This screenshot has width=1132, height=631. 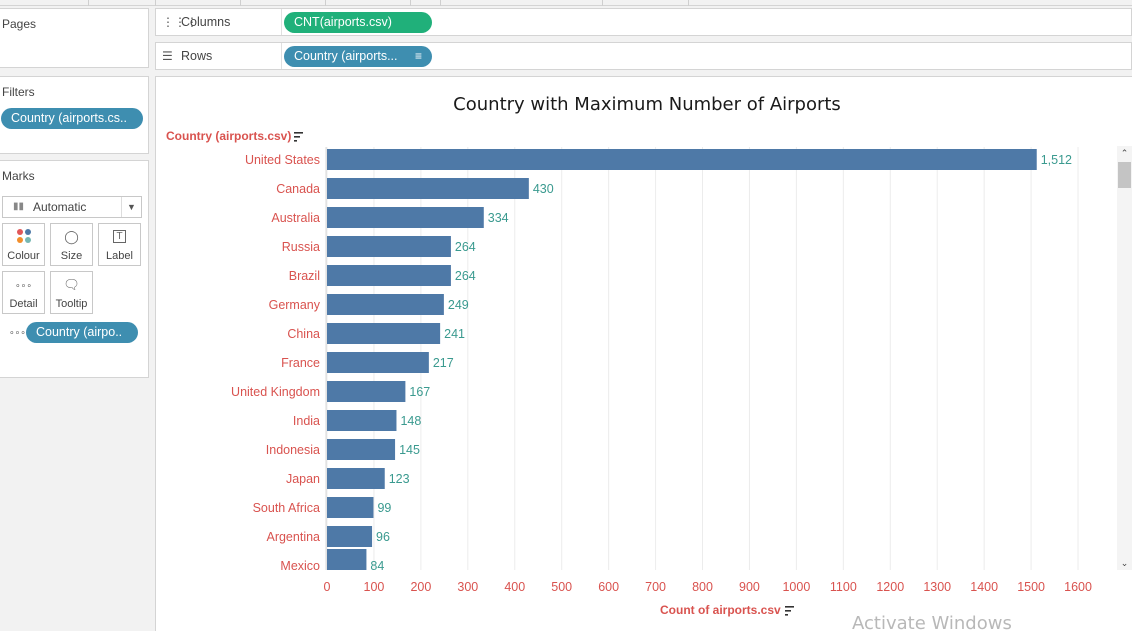 I want to click on detail-icon: ∘∘∘, so click(x=23, y=285).